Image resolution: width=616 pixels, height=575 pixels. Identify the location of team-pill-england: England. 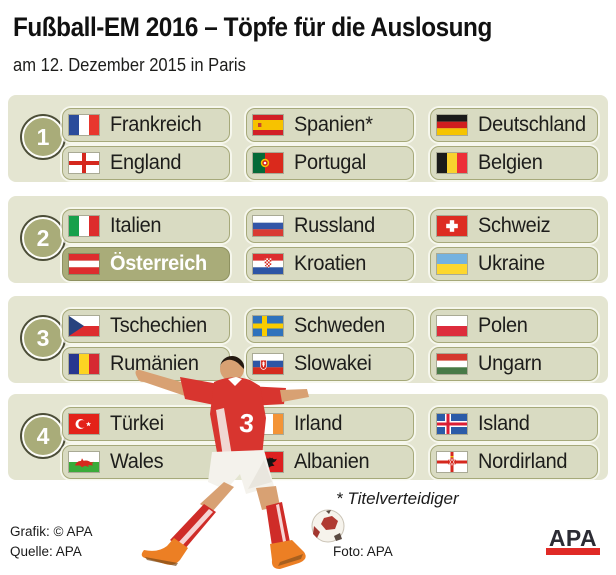
(146, 163).